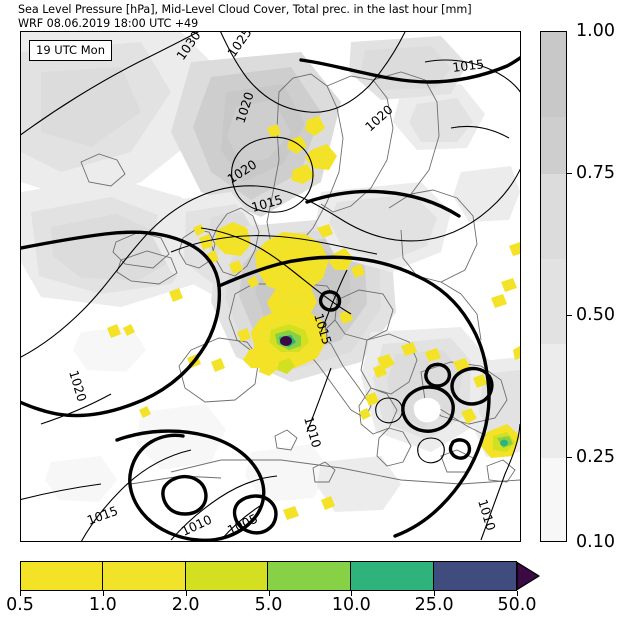  I want to click on cloud-cover-colorbar-gradient, so click(553, 286).